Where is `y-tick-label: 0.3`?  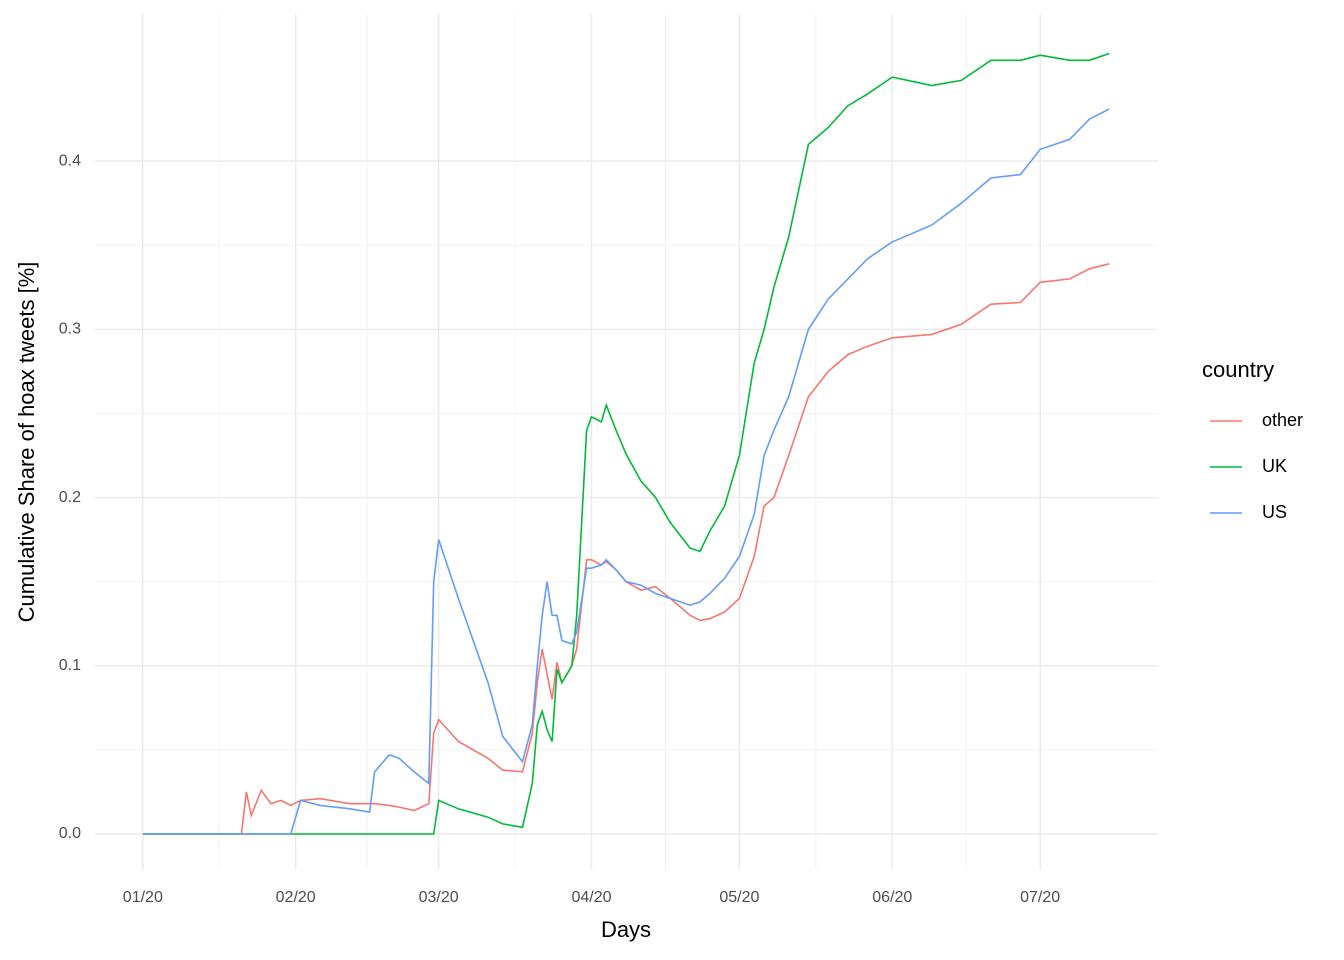
y-tick-label: 0.3 is located at coordinates (70, 329).